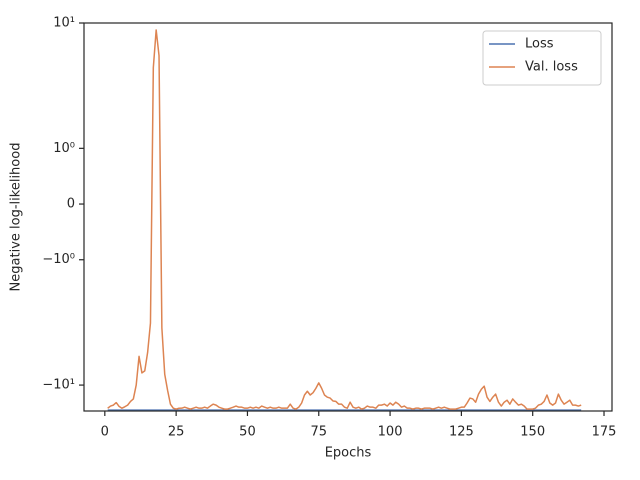 This screenshot has height=480, width=640. What do you see at coordinates (64, 148) in the screenshot?
I see `y-tick-label: 10⁰` at bounding box center [64, 148].